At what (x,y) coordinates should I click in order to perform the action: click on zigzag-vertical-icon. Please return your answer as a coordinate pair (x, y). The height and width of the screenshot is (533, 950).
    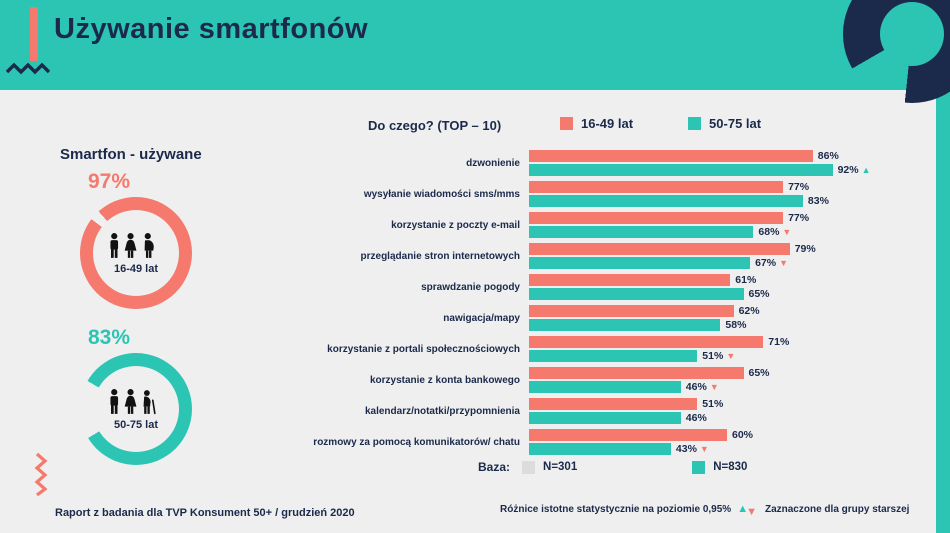
    Looking at the image, I should click on (41, 474).